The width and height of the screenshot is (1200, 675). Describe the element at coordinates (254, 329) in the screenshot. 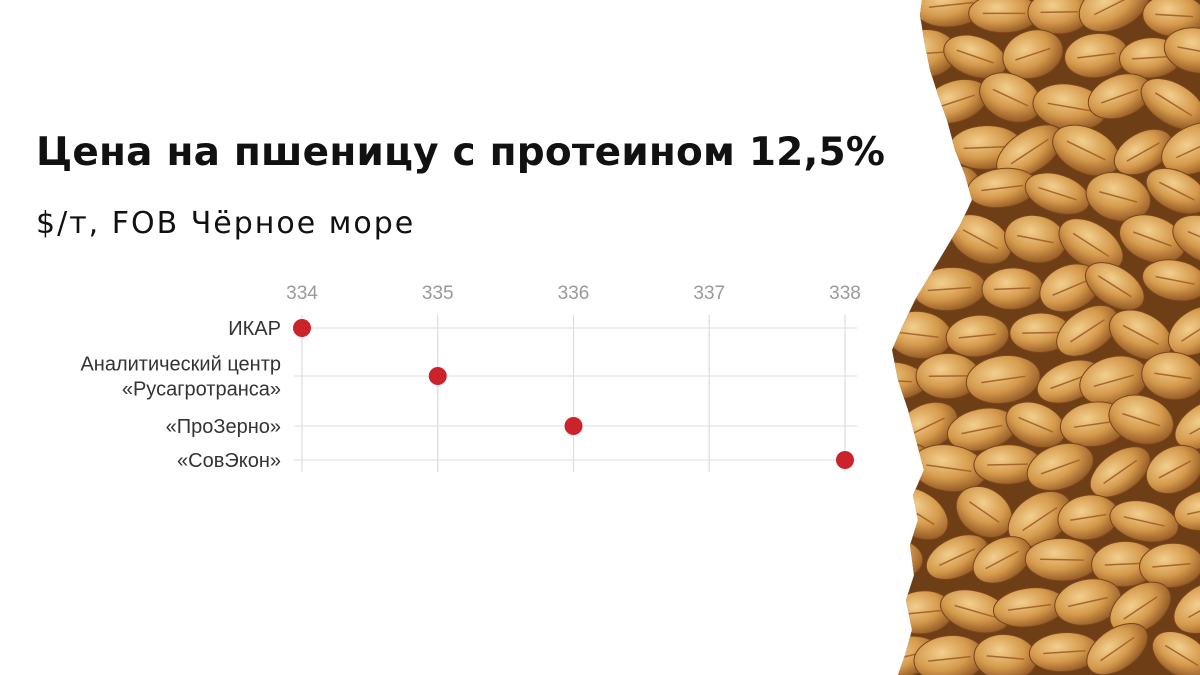

I see `category-label: ИКАР` at that location.